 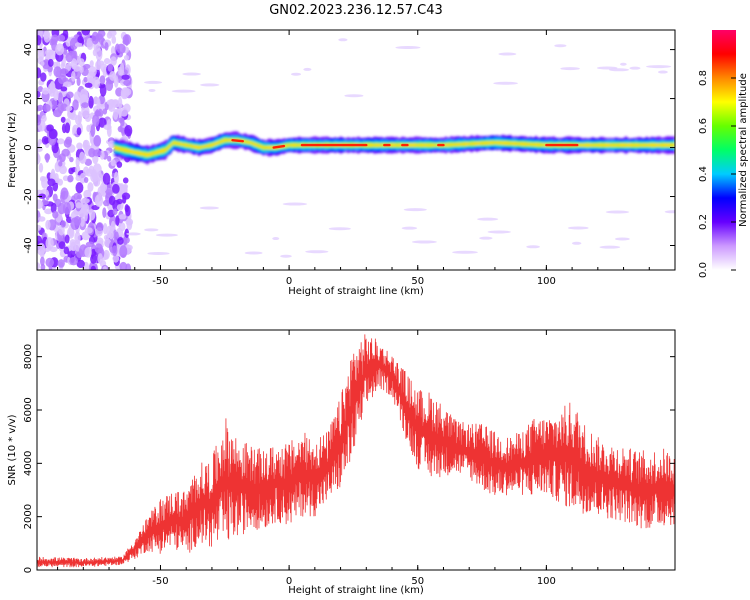 I want to click on snr-ylabel: SNR (10 * v/v), so click(x=12, y=449).